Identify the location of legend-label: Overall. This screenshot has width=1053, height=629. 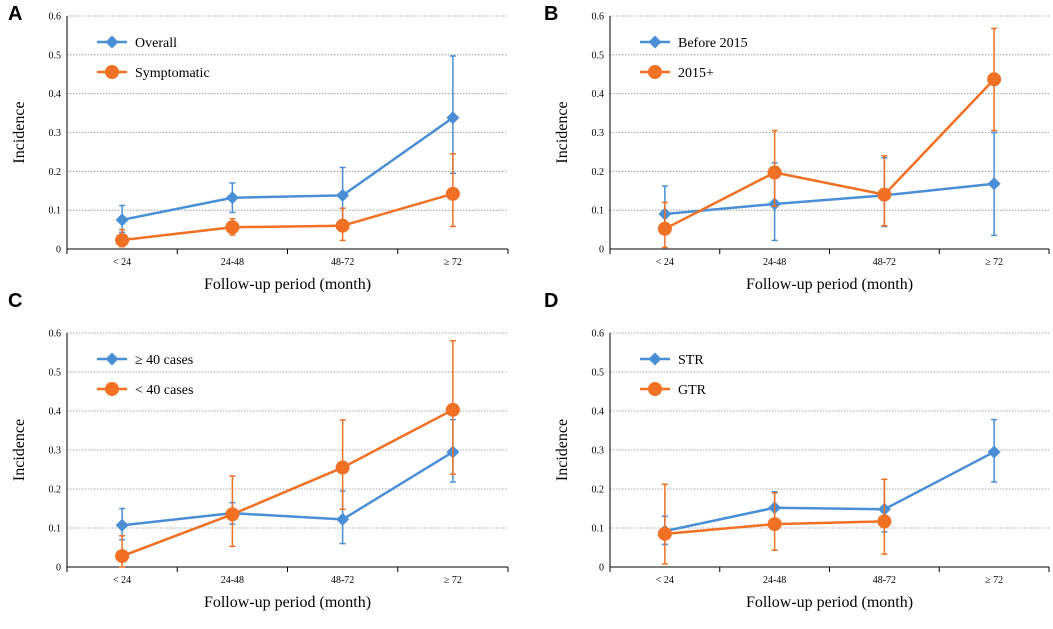
(156, 43).